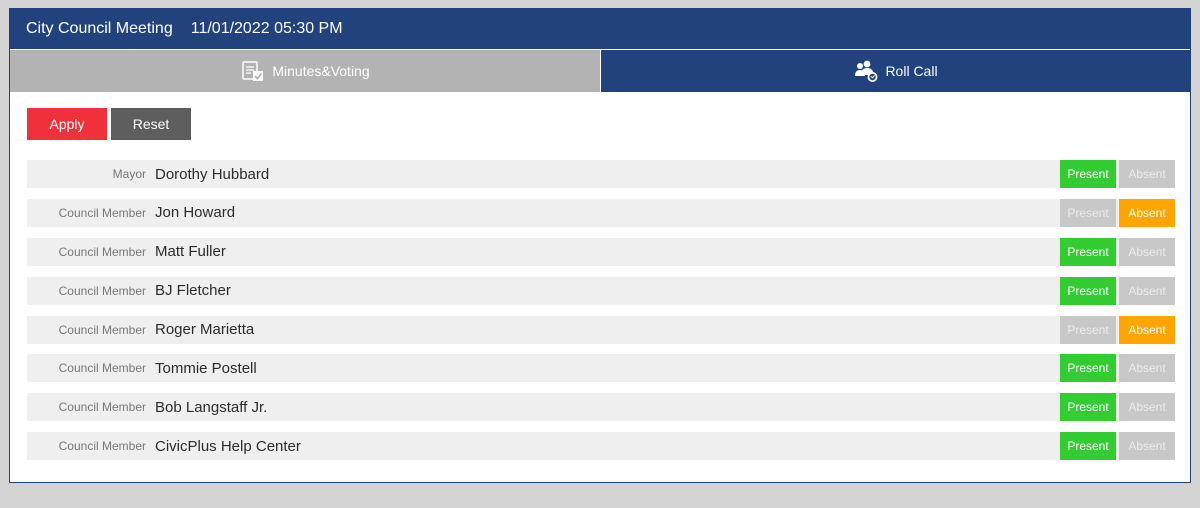 The height and width of the screenshot is (508, 1200). What do you see at coordinates (190, 252) in the screenshot?
I see `member-name: Matt Fuller` at bounding box center [190, 252].